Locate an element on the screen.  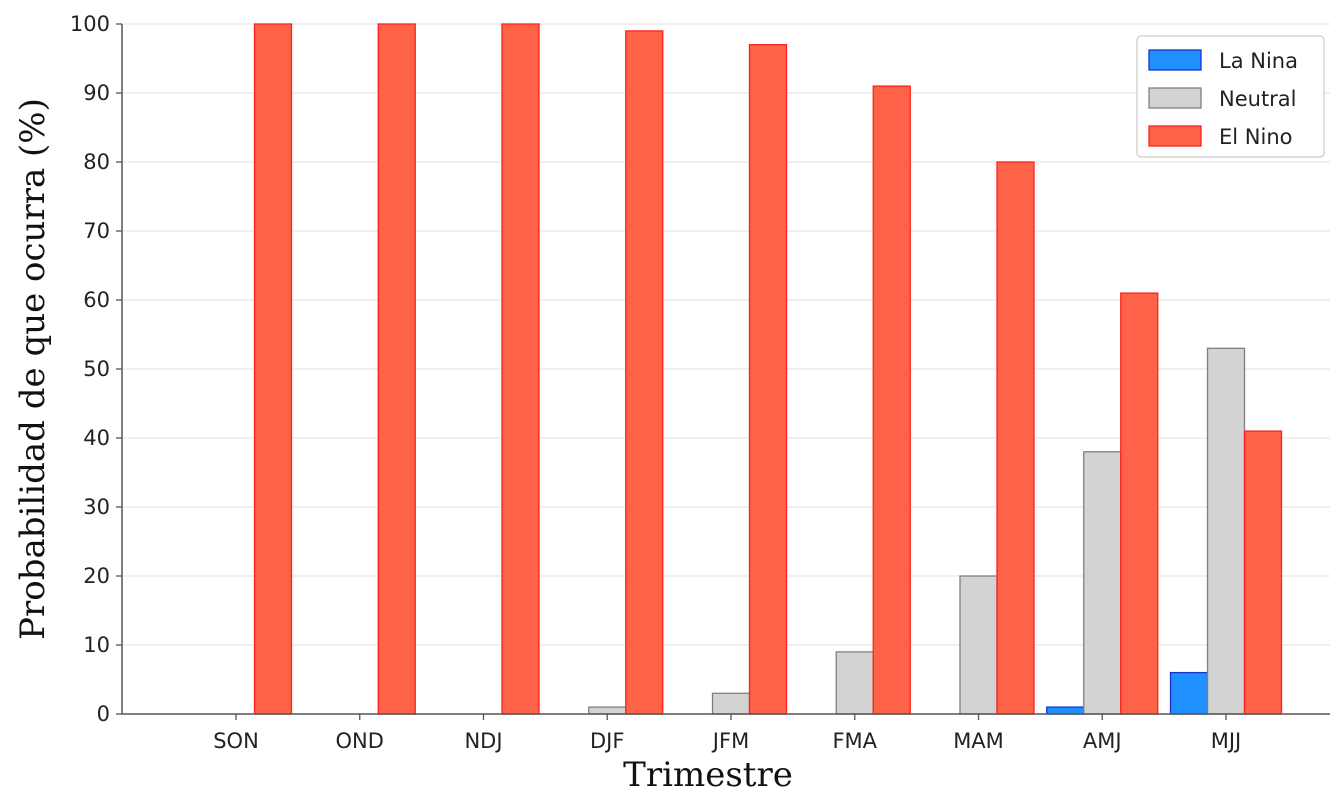
legend-swatch-la-nina is located at coordinates (1175, 60).